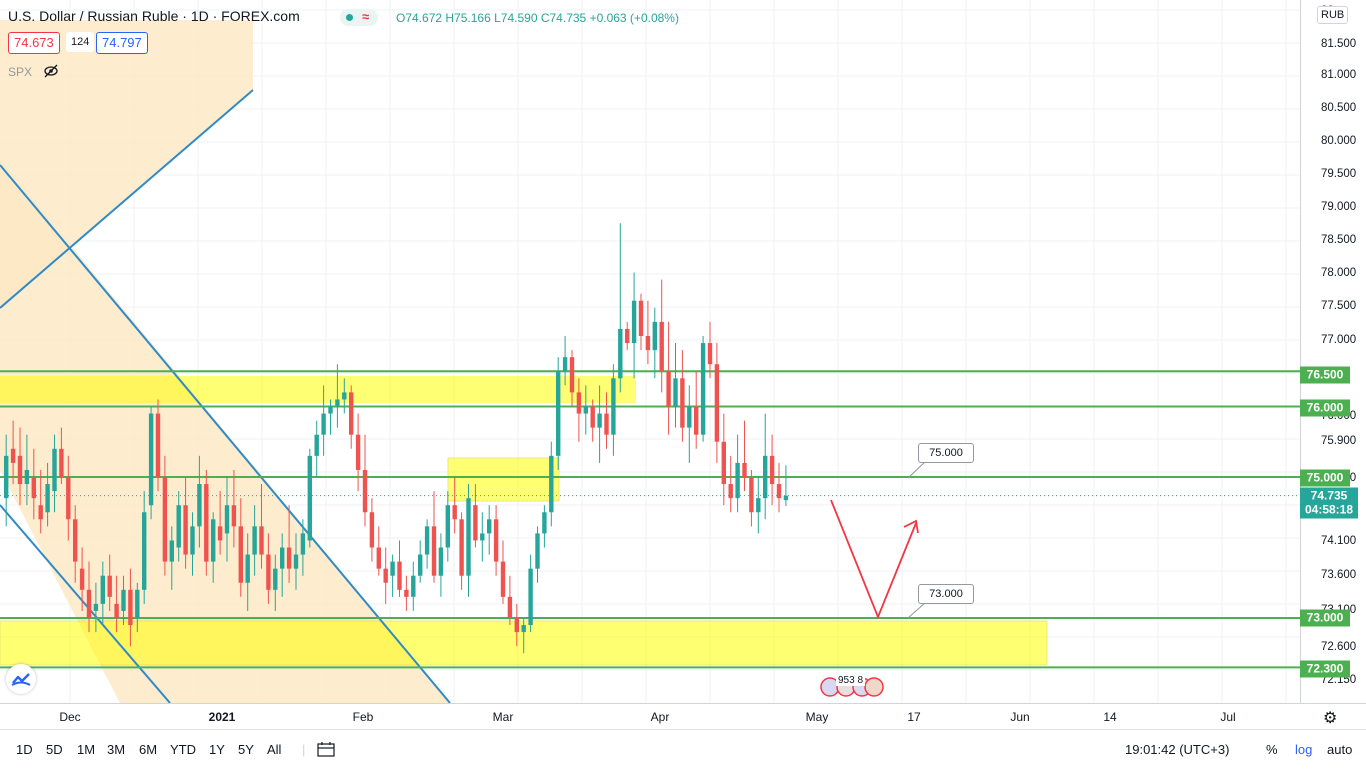 This screenshot has width=1366, height=769. Describe the element at coordinates (24, 749) in the screenshot. I see `range-1d: 1D` at that location.